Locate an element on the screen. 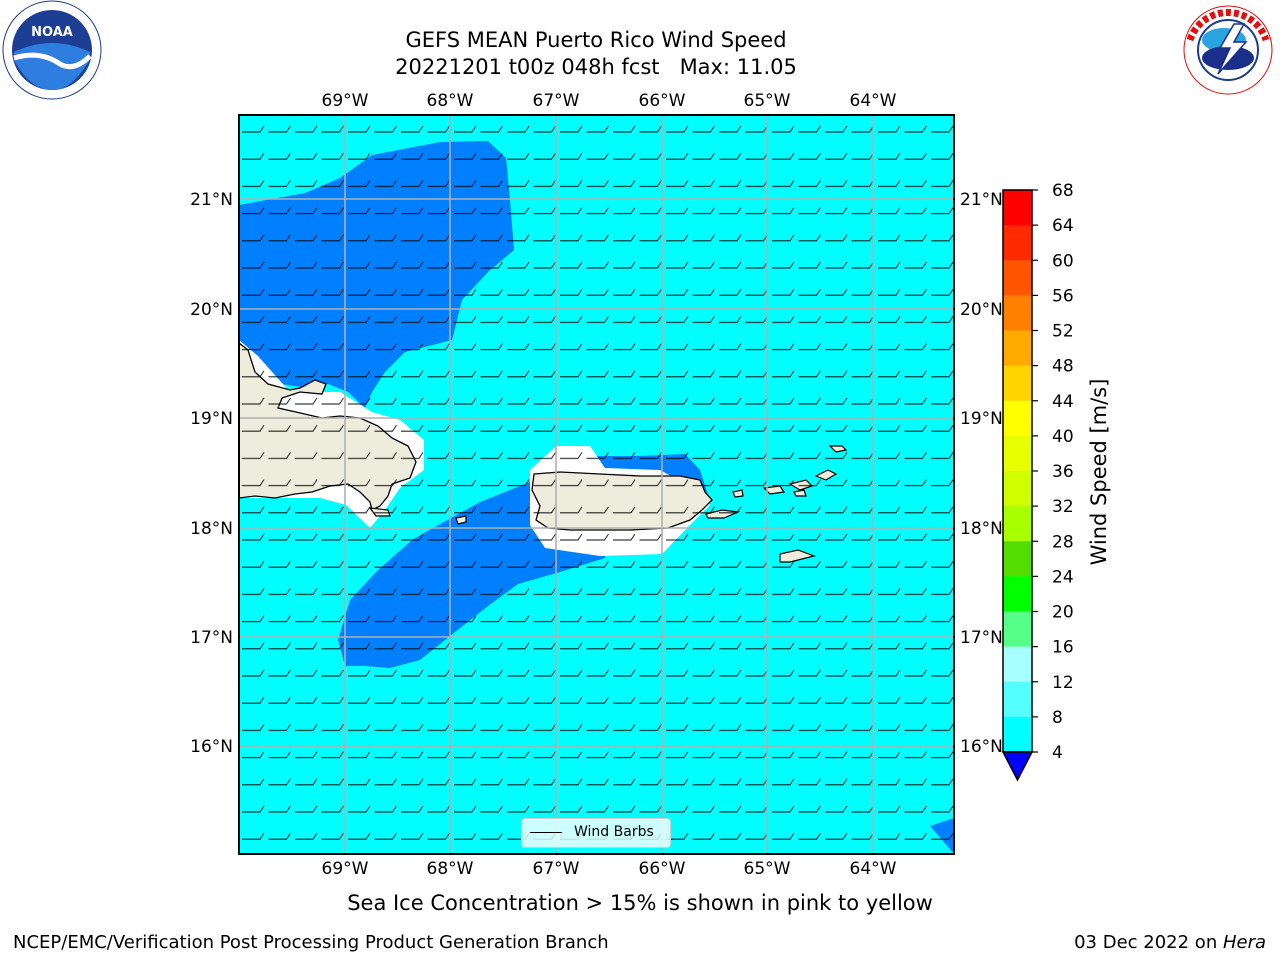 The image size is (1280, 960). colorbar-tick-label: 28 is located at coordinates (1063, 542).